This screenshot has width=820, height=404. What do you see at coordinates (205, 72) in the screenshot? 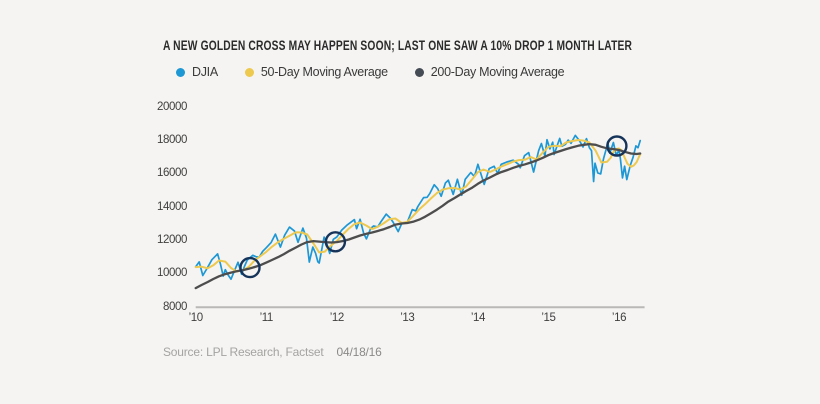
I see `legend-item-label: DJIA` at bounding box center [205, 72].